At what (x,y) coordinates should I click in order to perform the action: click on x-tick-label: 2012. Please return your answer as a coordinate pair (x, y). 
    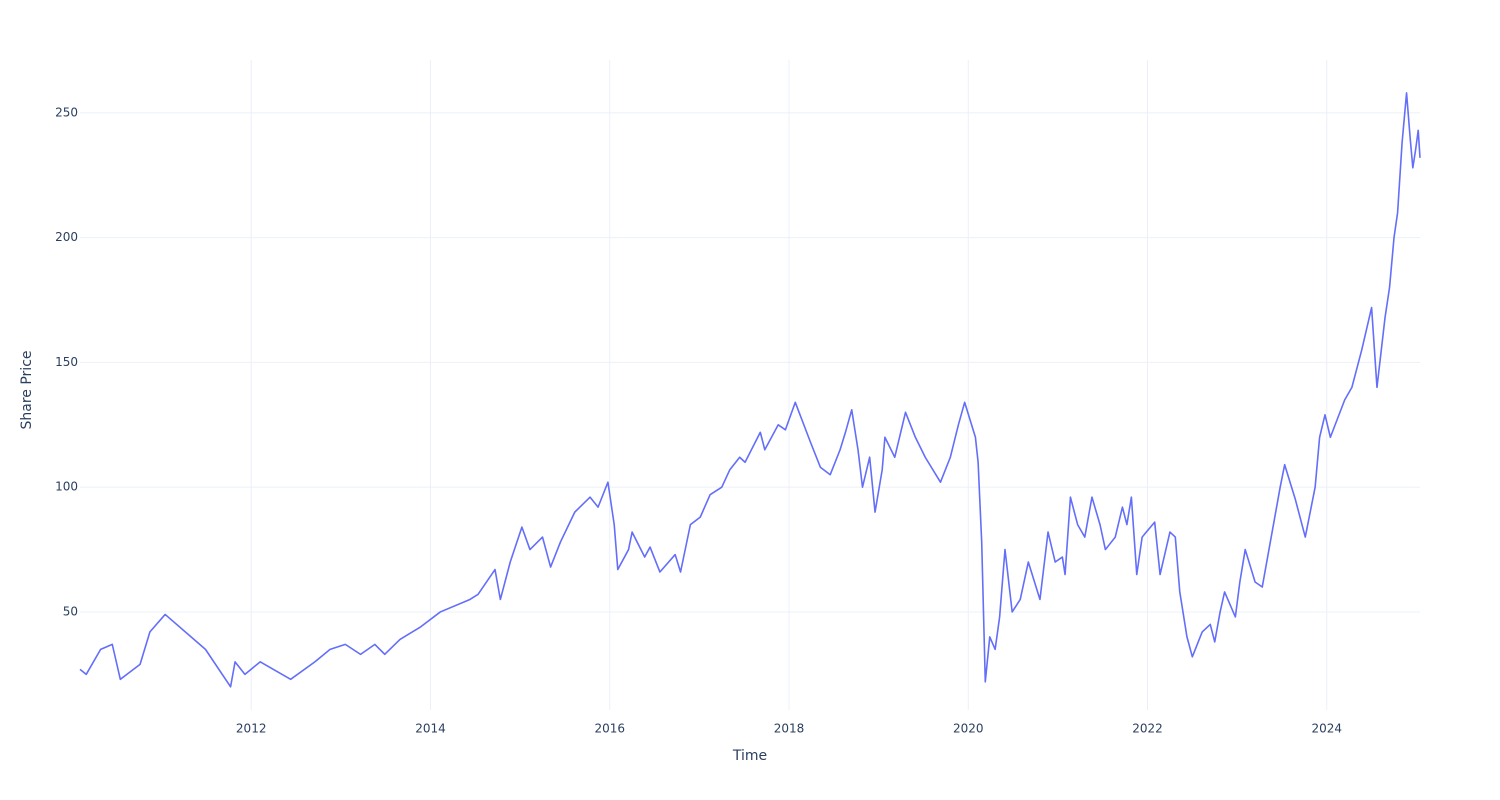
    Looking at the image, I should click on (251, 729).